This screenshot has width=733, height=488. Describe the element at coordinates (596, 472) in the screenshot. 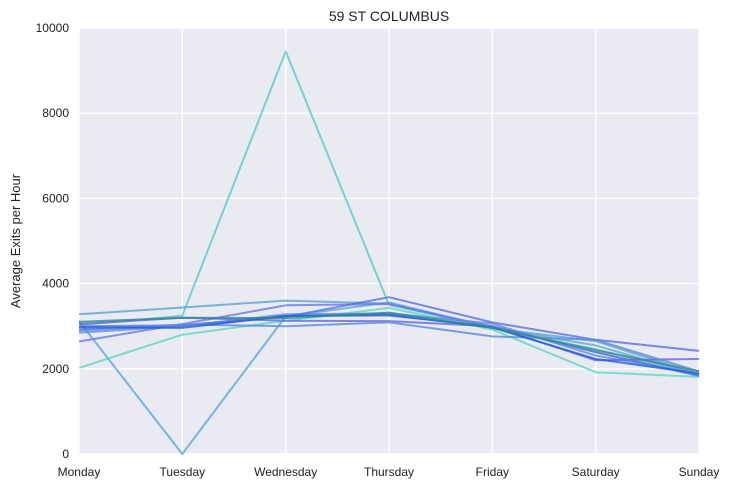

I see `x-tick-label: Saturday` at that location.